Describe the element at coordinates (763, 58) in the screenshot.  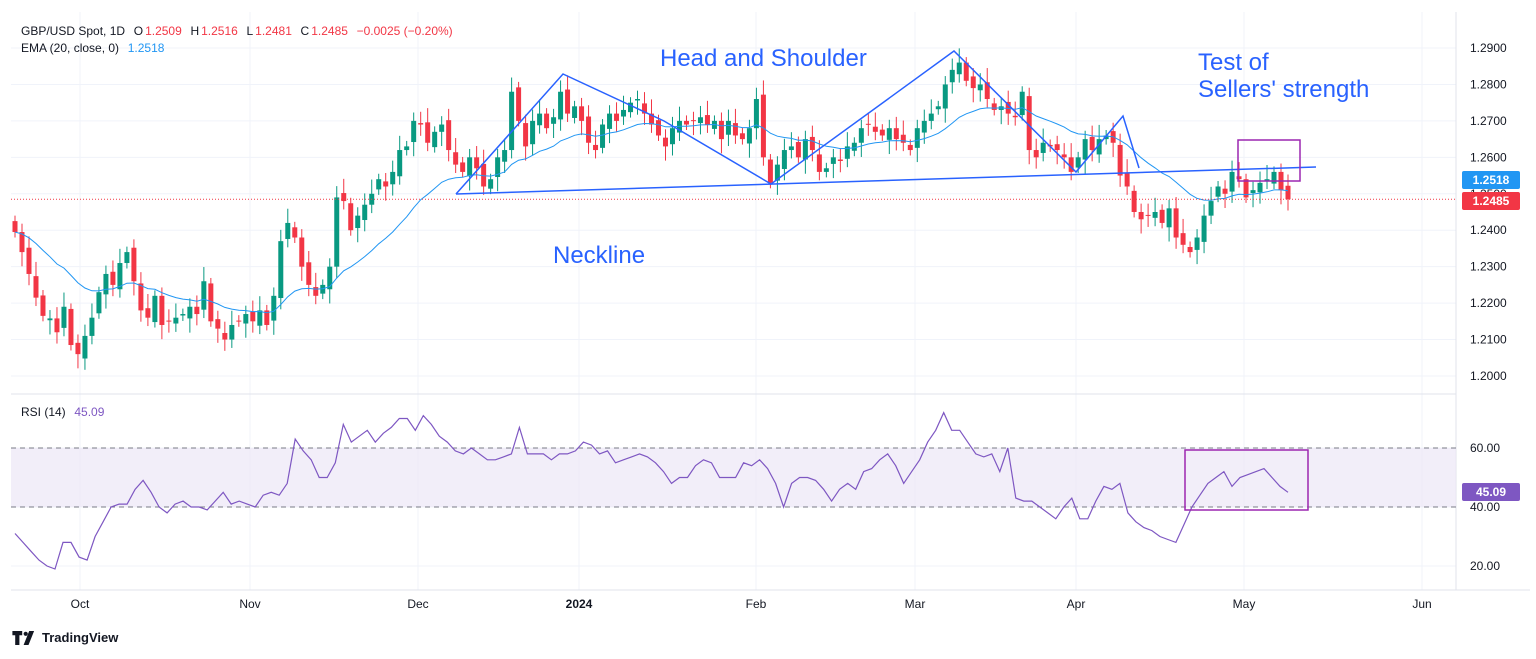
I see `head-shoulder-label: Head and Shoulder` at that location.